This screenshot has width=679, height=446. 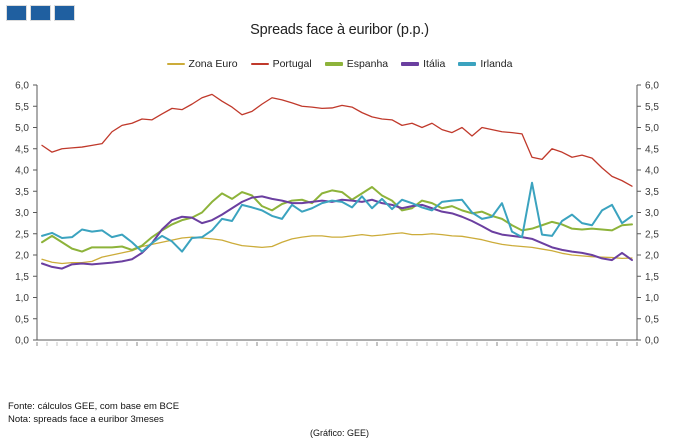 What do you see at coordinates (339, 30) in the screenshot?
I see `chart-title: Spreads face à euribor (p.p.)` at bounding box center [339, 30].